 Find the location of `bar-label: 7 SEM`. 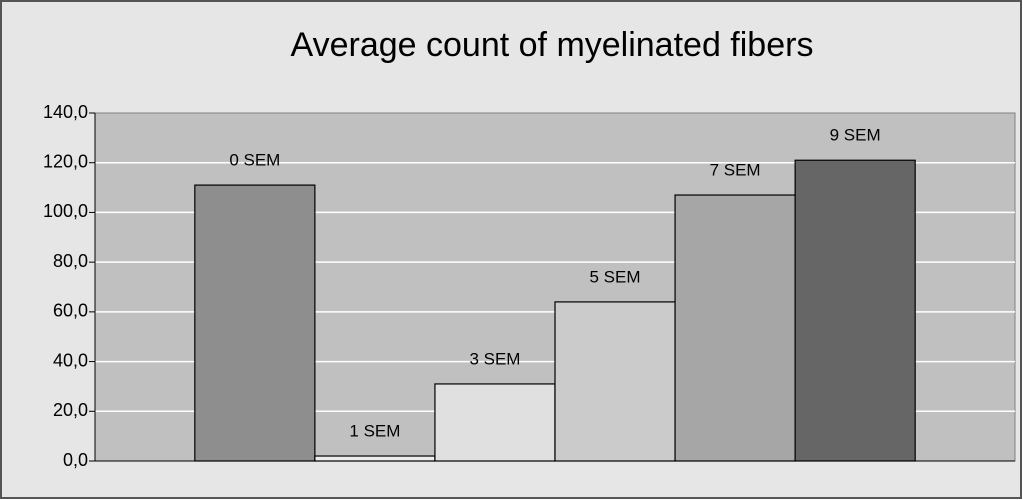

bar-label: 7 SEM is located at coordinates (735, 170).